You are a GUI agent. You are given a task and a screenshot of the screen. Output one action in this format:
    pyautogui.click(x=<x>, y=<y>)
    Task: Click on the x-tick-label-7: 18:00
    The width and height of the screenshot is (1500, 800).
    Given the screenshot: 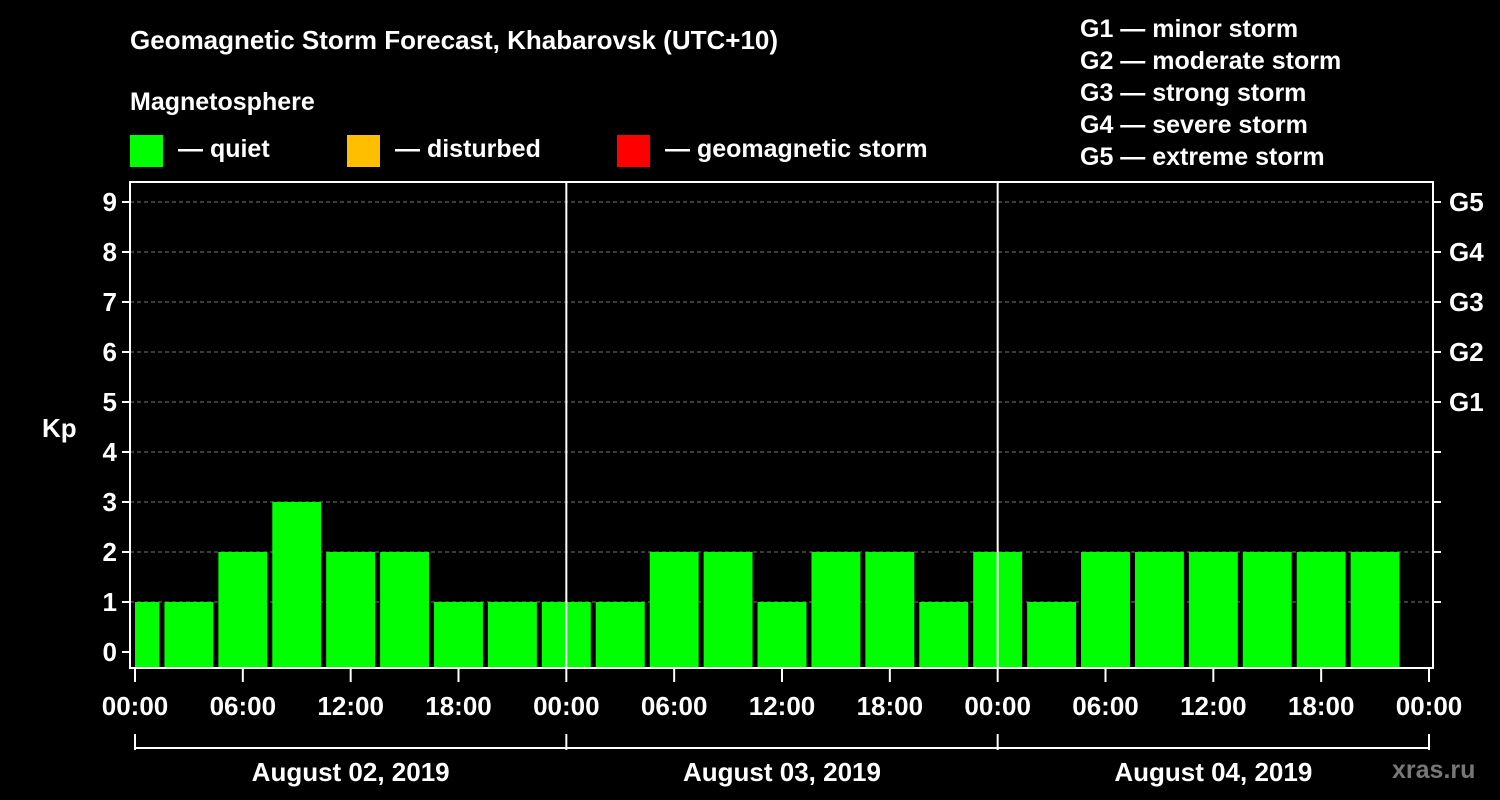 What is the action you would take?
    pyautogui.click(x=890, y=706)
    